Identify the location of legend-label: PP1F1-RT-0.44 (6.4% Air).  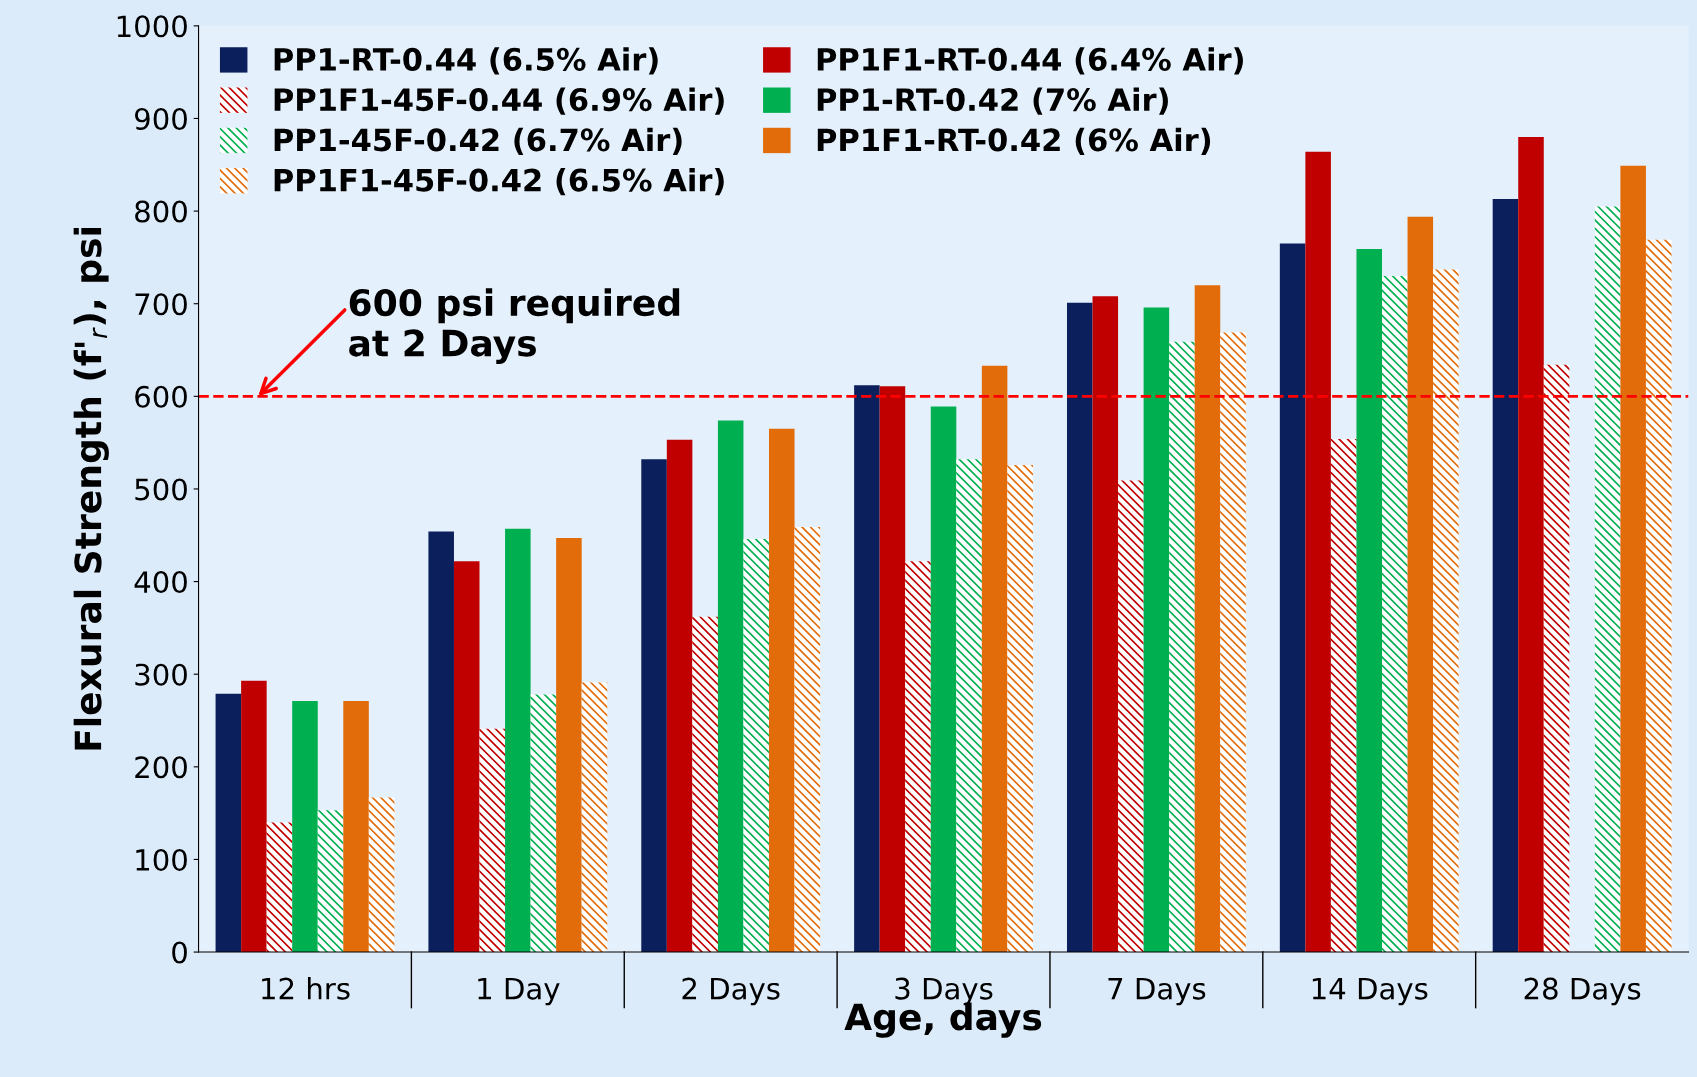
(1030, 61).